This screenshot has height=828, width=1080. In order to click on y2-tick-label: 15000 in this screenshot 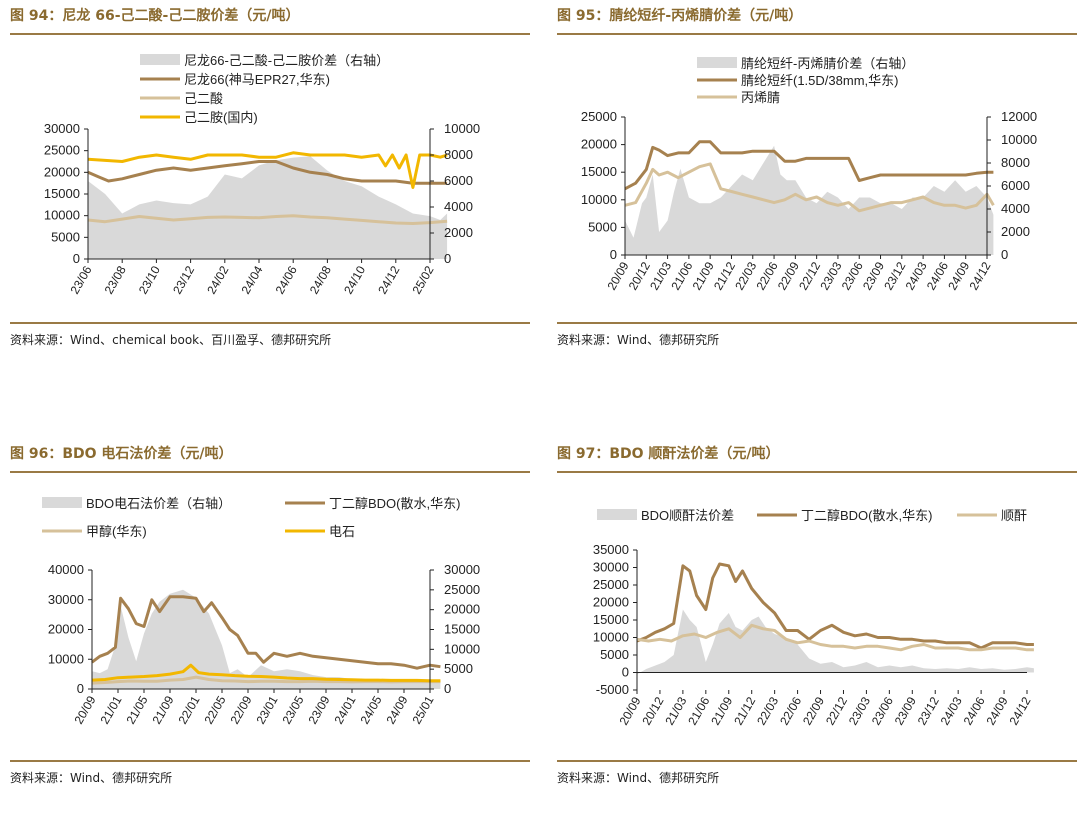, I will do `click(462, 629)`.